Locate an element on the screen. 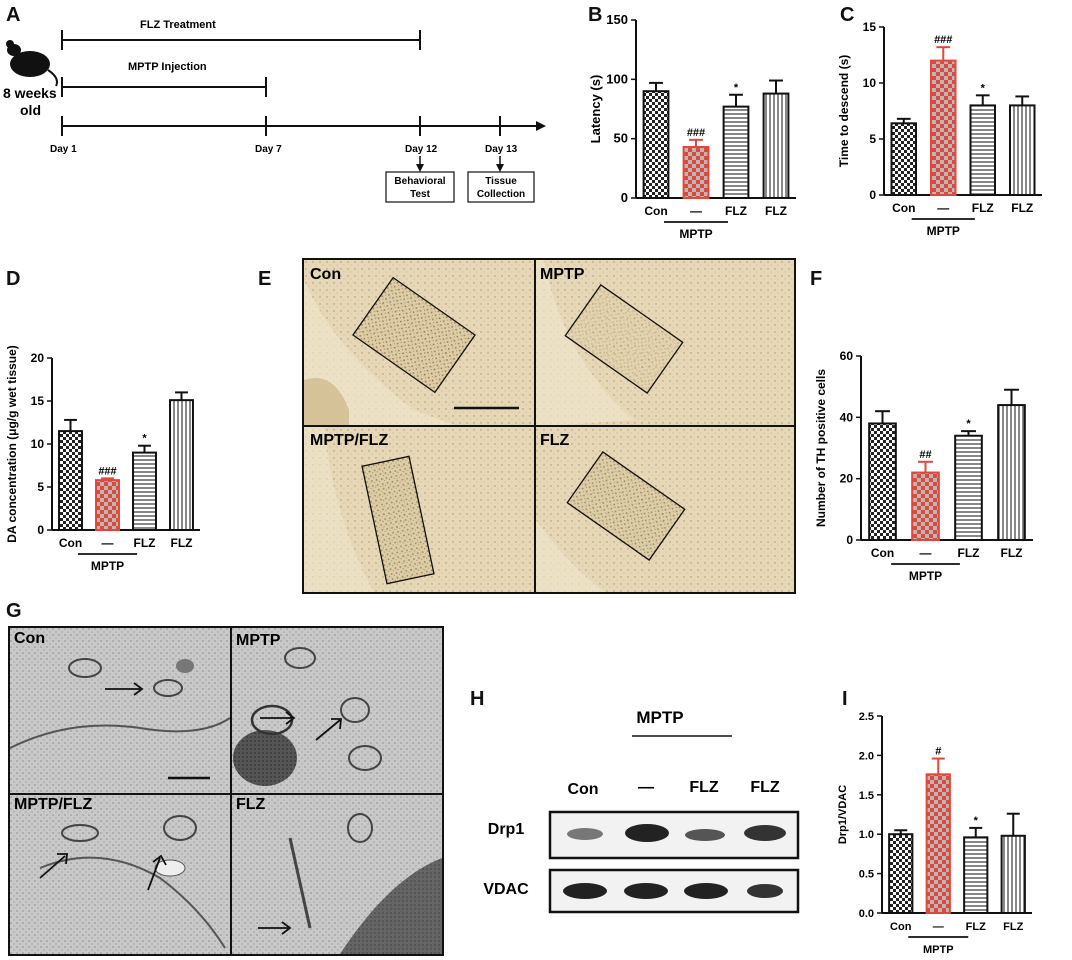 Image resolution: width=1072 pixels, height=960 pixels. panel-letter-a: A is located at coordinates (13, 15).